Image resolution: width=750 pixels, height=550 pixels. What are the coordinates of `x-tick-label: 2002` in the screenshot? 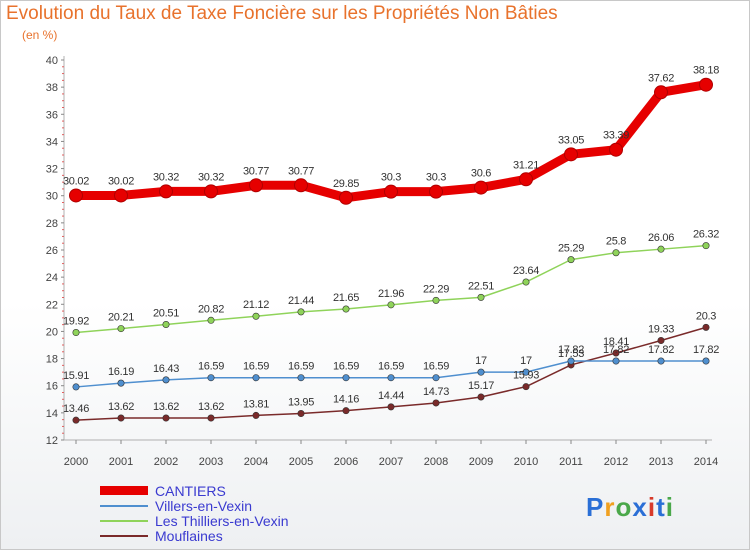 It's located at (166, 462).